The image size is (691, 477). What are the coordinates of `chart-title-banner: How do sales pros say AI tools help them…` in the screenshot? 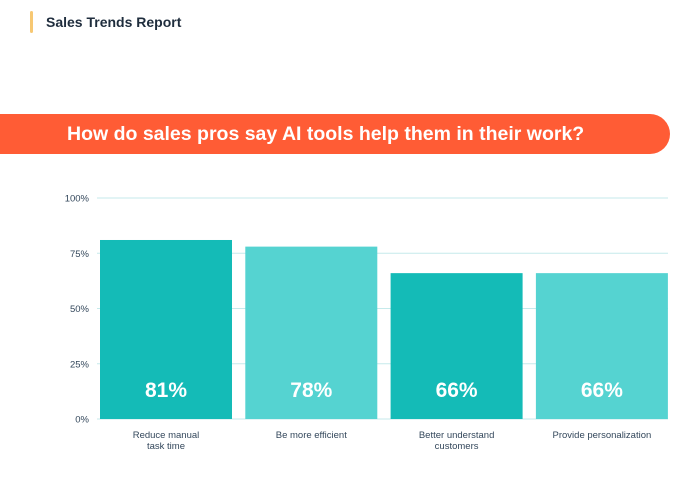 It's located at (335, 134).